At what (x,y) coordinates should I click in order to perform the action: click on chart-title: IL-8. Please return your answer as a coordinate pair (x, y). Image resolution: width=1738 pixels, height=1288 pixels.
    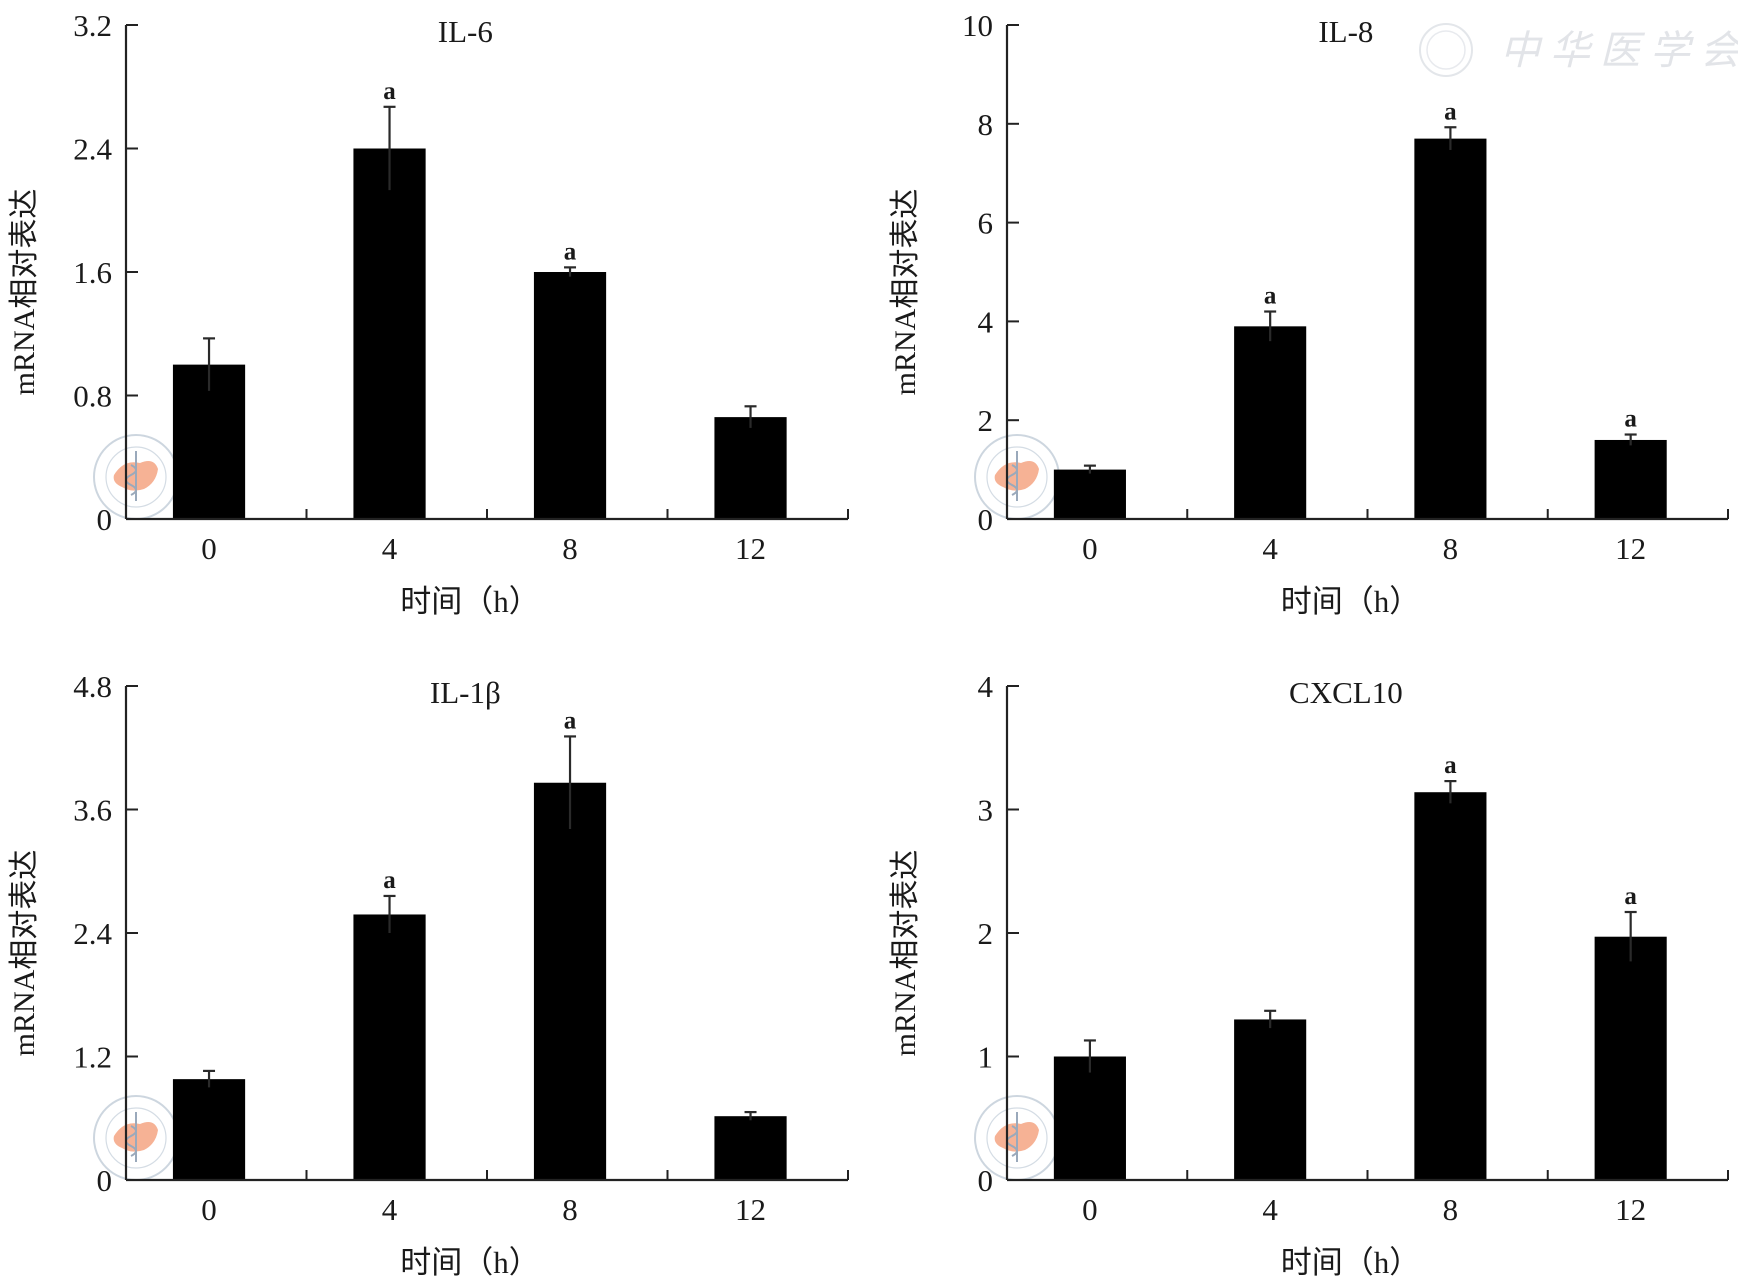
    Looking at the image, I should click on (1345, 31).